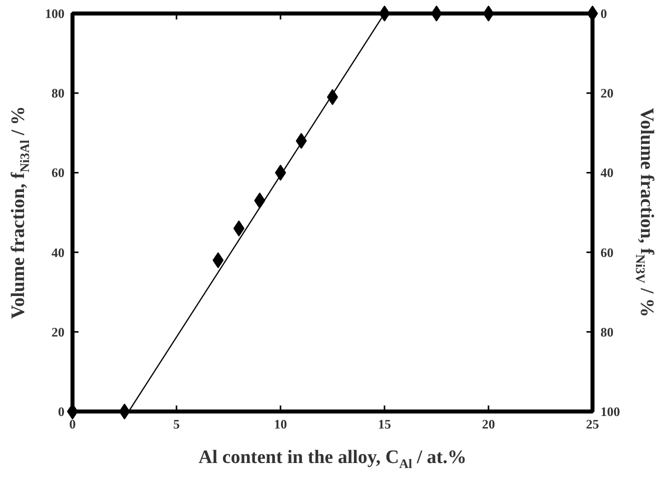 The width and height of the screenshot is (667, 479). What do you see at coordinates (58, 172) in the screenshot?
I see `y-tick-label: 60` at bounding box center [58, 172].